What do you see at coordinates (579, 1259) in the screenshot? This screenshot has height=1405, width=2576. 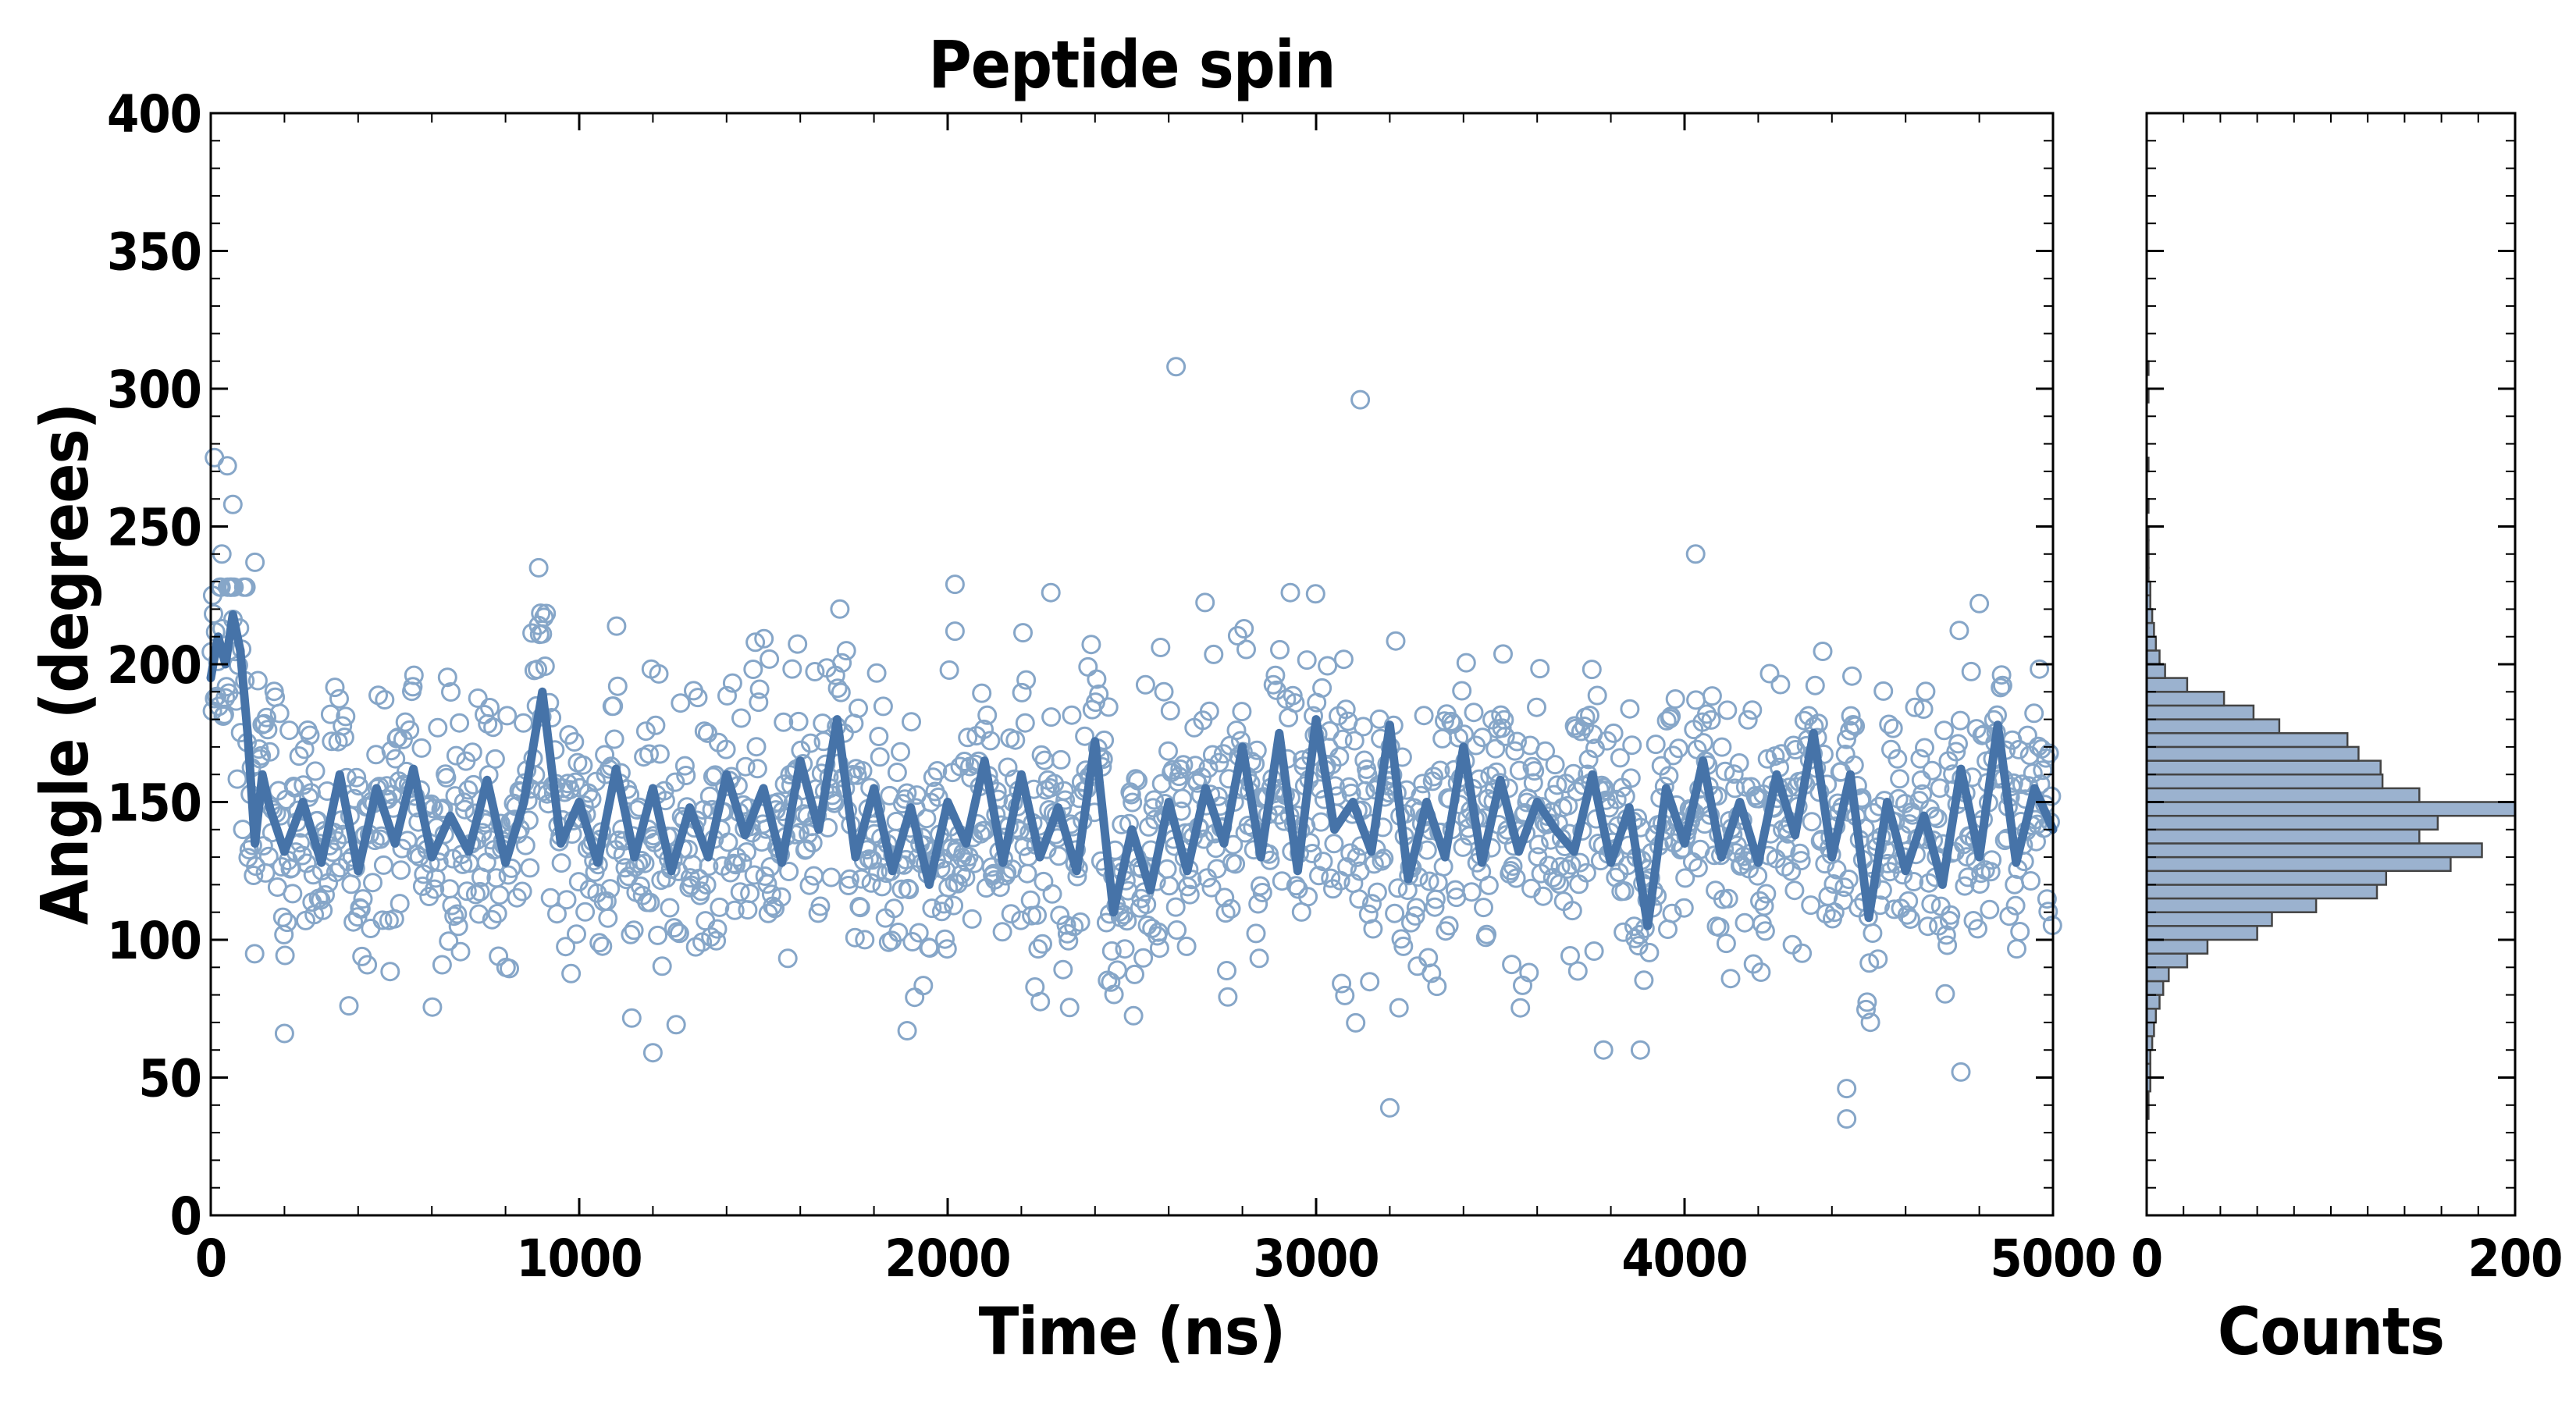 I see `x-tick-label: 1000` at bounding box center [579, 1259].